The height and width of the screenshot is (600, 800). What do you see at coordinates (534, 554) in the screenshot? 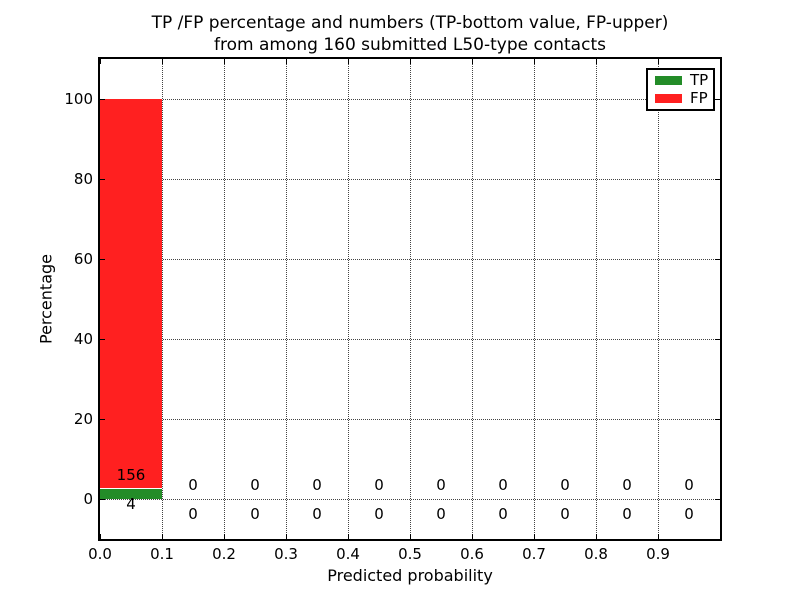
I see `x-tick-label: 0.7` at bounding box center [534, 554].